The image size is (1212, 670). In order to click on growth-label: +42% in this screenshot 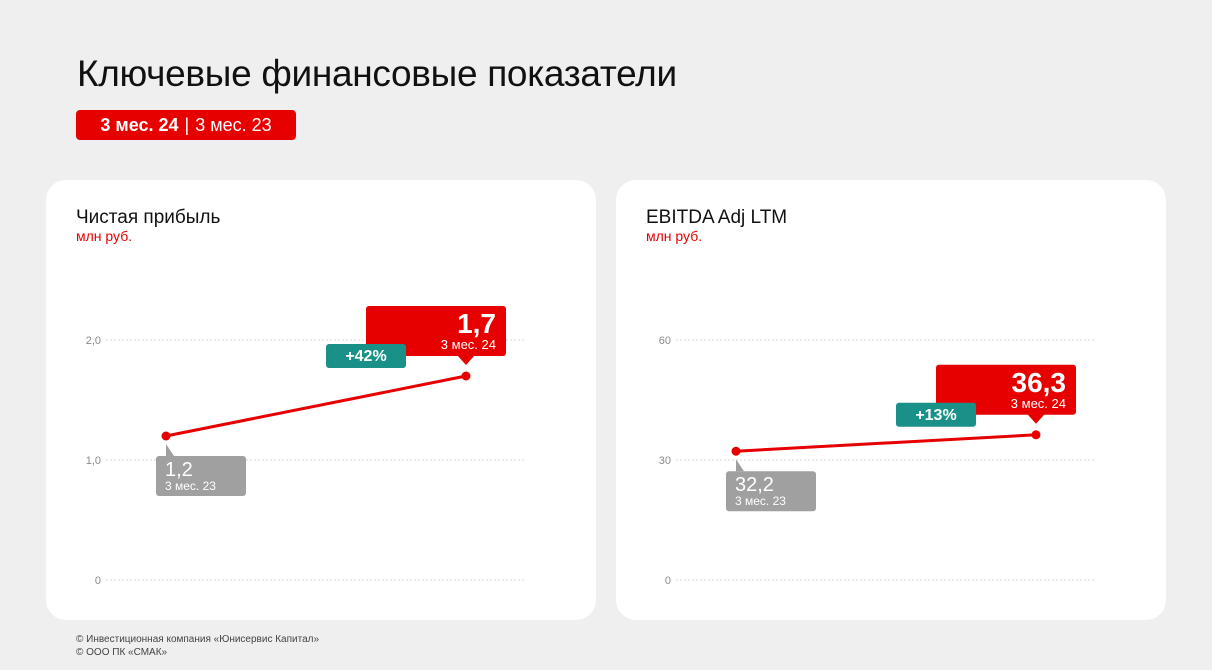, I will do `click(365, 356)`.